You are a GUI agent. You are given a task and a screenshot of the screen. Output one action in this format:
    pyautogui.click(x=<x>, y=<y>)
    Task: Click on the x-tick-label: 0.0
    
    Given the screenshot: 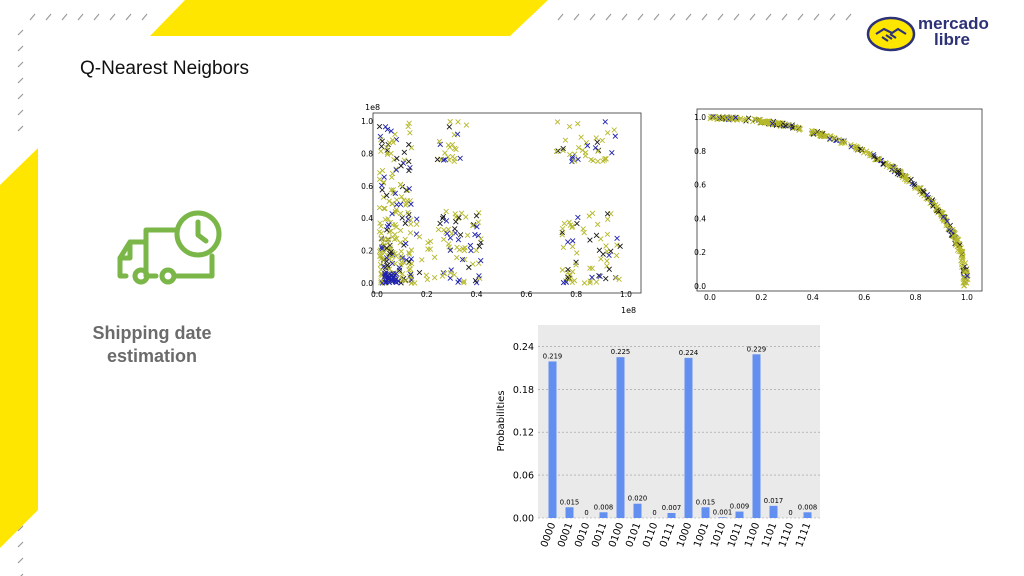 What is the action you would take?
    pyautogui.click(x=710, y=296)
    